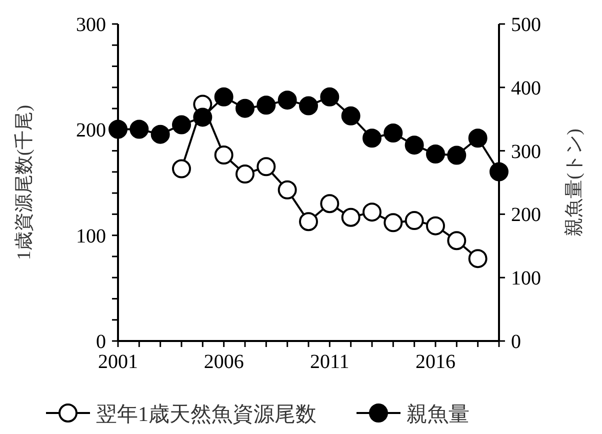 The image size is (602, 434). Describe the element at coordinates (526, 215) in the screenshot. I see `y2-tick-label: 200` at that location.